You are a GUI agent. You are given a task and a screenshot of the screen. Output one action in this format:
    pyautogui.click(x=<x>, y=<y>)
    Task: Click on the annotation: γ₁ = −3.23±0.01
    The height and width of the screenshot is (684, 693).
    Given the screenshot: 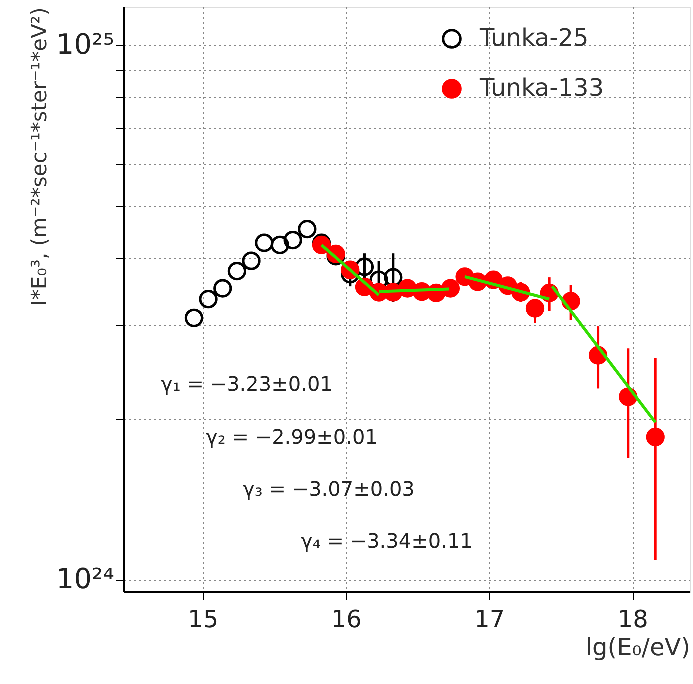 What is the action you would take?
    pyautogui.click(x=247, y=384)
    